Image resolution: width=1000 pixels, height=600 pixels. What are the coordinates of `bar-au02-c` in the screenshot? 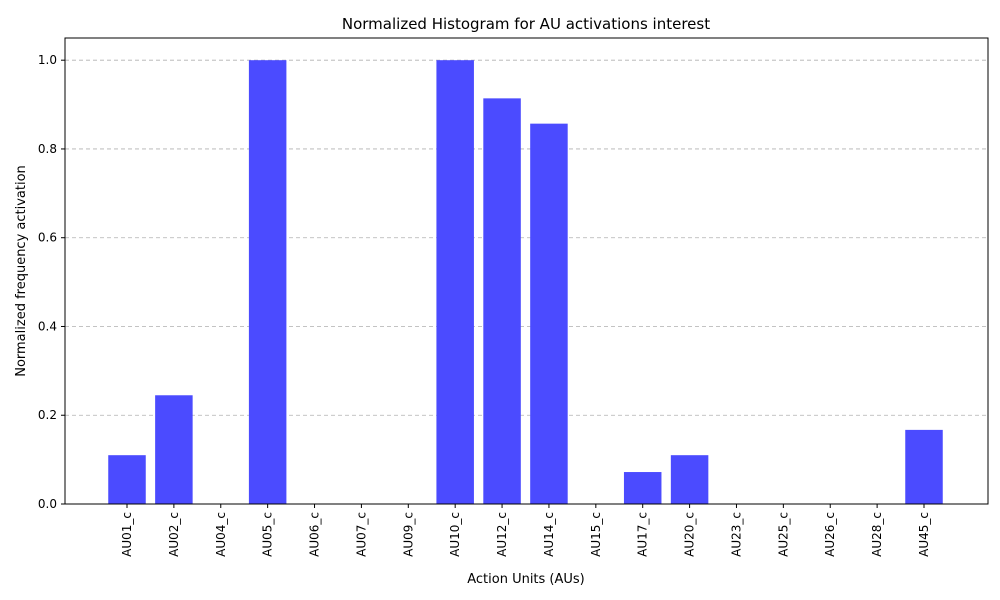 It's located at (174, 449).